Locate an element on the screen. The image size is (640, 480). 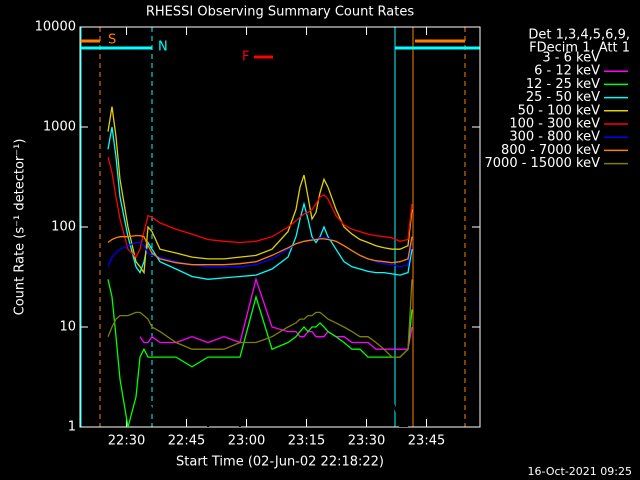
legend-label: 6 - 12 keV is located at coordinates (567, 71).